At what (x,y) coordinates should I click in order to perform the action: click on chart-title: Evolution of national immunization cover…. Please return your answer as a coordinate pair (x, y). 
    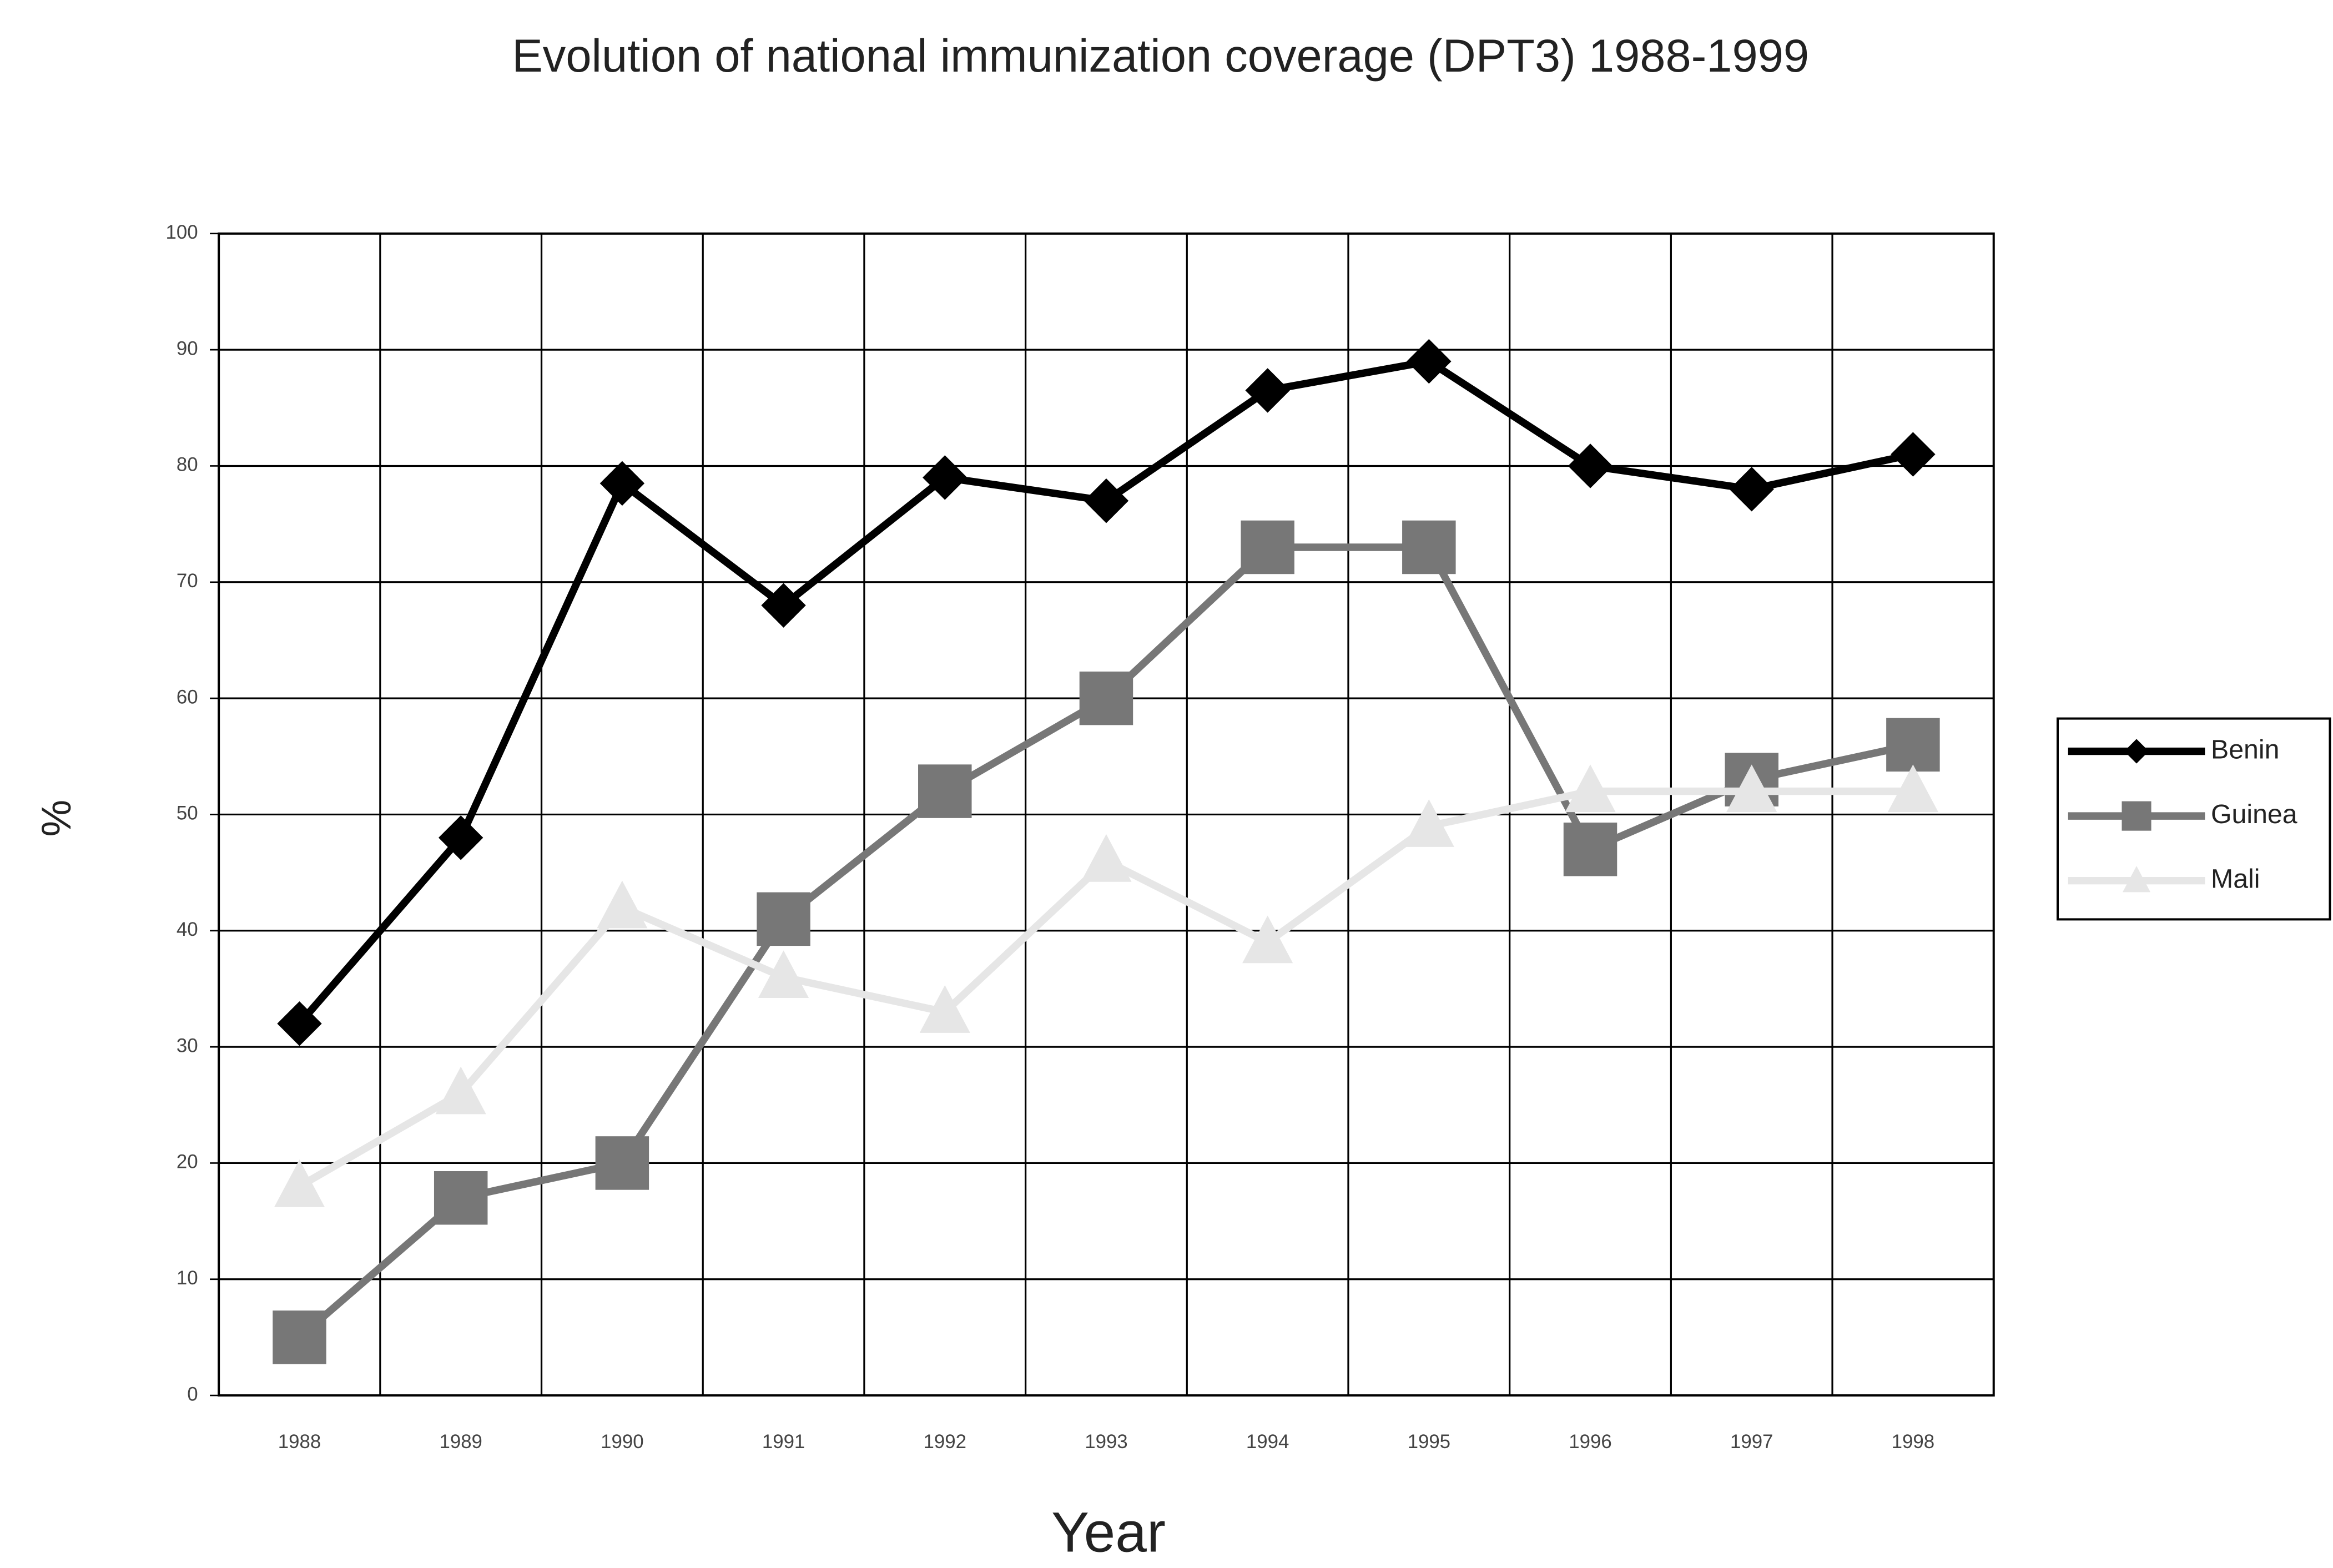
    Looking at the image, I should click on (1160, 56).